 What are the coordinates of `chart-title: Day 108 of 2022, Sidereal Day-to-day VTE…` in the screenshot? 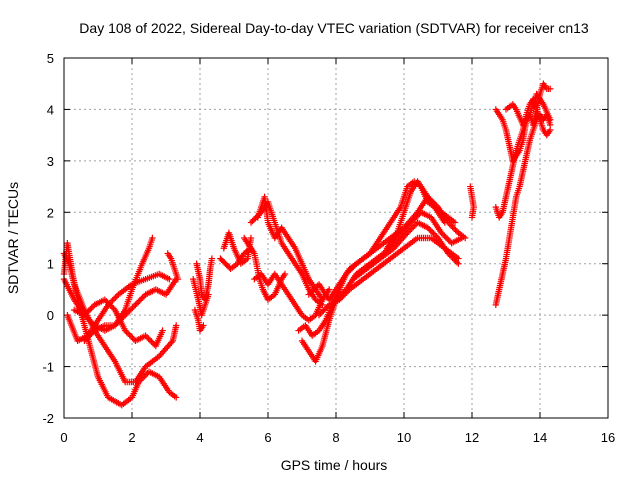 It's located at (334, 28).